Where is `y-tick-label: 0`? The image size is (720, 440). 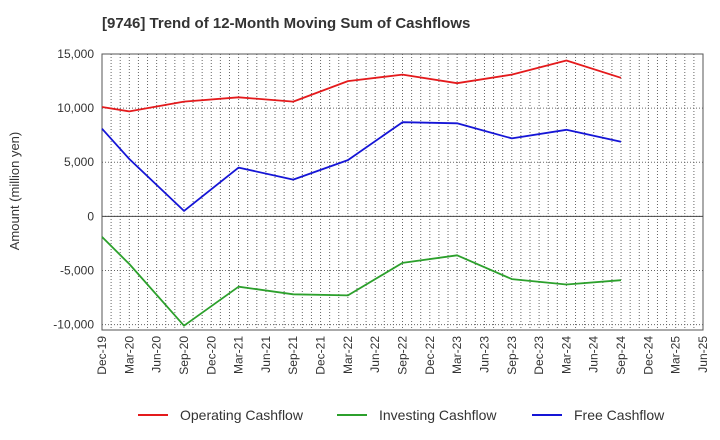
y-tick-label: 0 is located at coordinates (90, 216).